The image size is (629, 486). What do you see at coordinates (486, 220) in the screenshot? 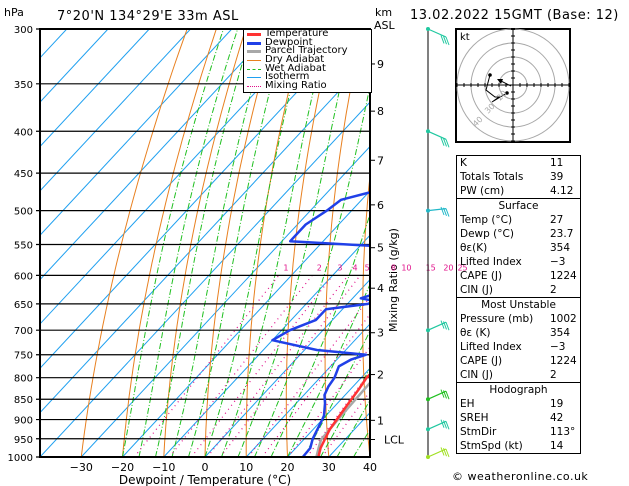
I see `index-label: Temp (°C)` at bounding box center [486, 220].